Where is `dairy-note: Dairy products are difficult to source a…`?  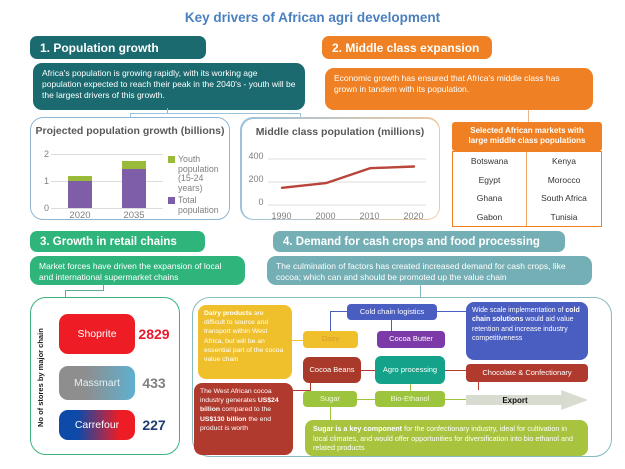
dairy-note: Dairy products are difficult to source a… is located at coordinates (245, 342).